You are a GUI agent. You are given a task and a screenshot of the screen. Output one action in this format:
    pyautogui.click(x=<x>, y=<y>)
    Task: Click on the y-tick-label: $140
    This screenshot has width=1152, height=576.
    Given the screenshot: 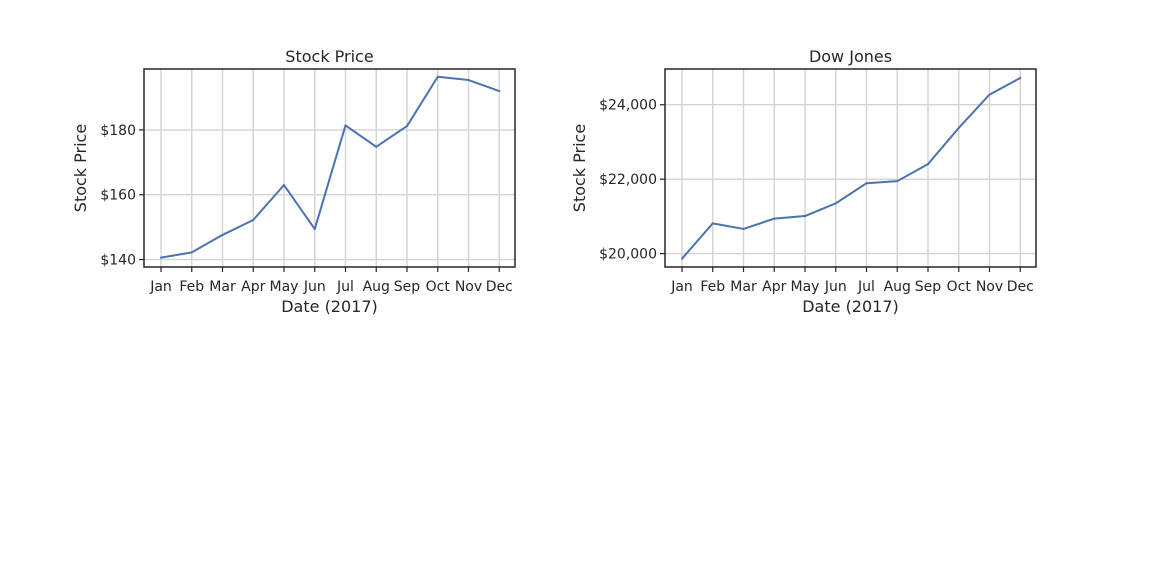 What is the action you would take?
    pyautogui.click(x=118, y=261)
    